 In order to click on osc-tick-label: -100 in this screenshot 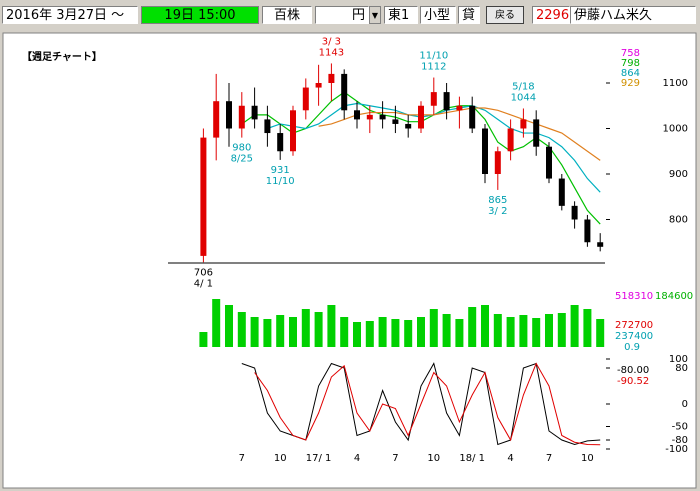, I will do `click(676, 449)`.